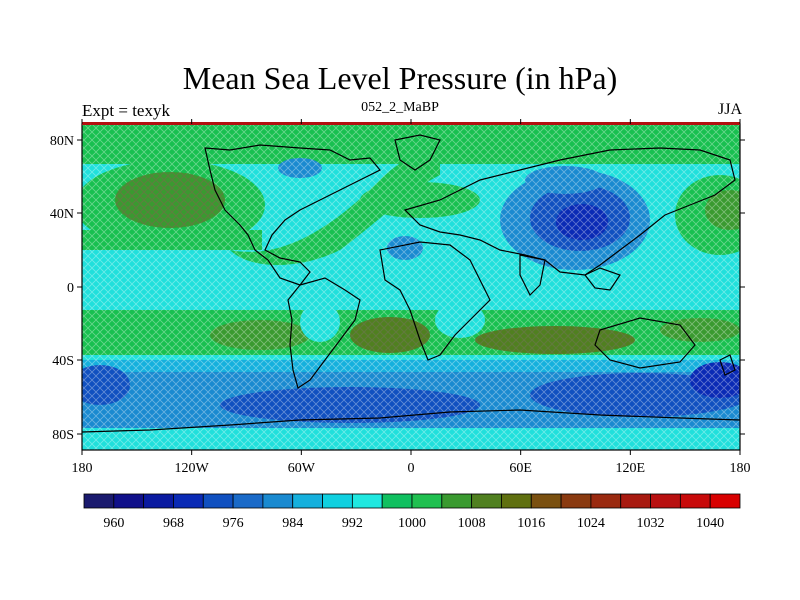 The width and height of the screenshot is (800, 600). What do you see at coordinates (173, 523) in the screenshot?
I see `colorbar-label: 968` at bounding box center [173, 523].